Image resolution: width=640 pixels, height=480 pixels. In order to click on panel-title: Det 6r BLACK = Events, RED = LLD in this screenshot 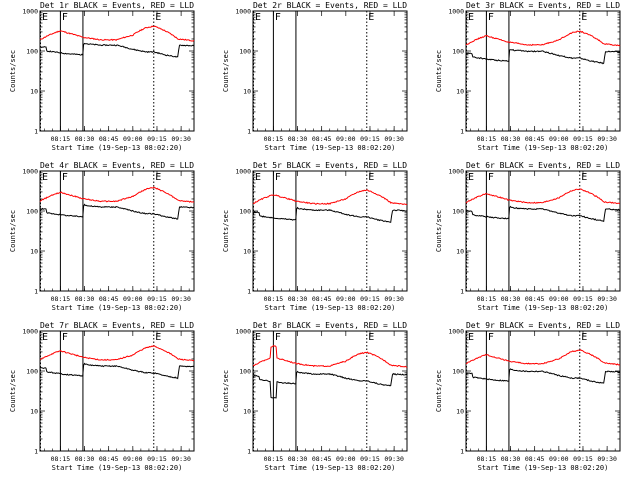, I will do `click(543, 165)`.